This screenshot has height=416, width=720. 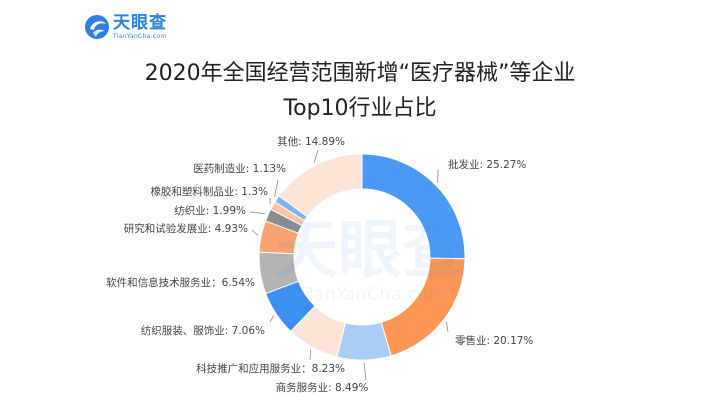 I want to click on leader-line-tech-promotion, so click(x=310, y=355).